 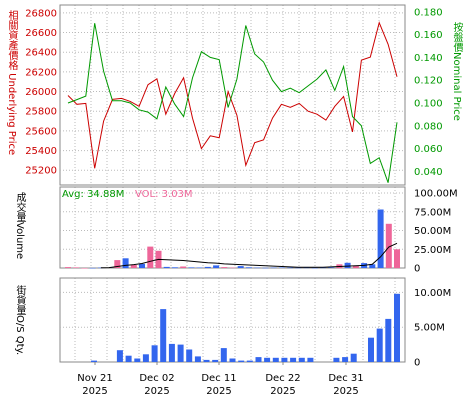 I want to click on right-tick-label: 0.060, so click(x=428, y=149).